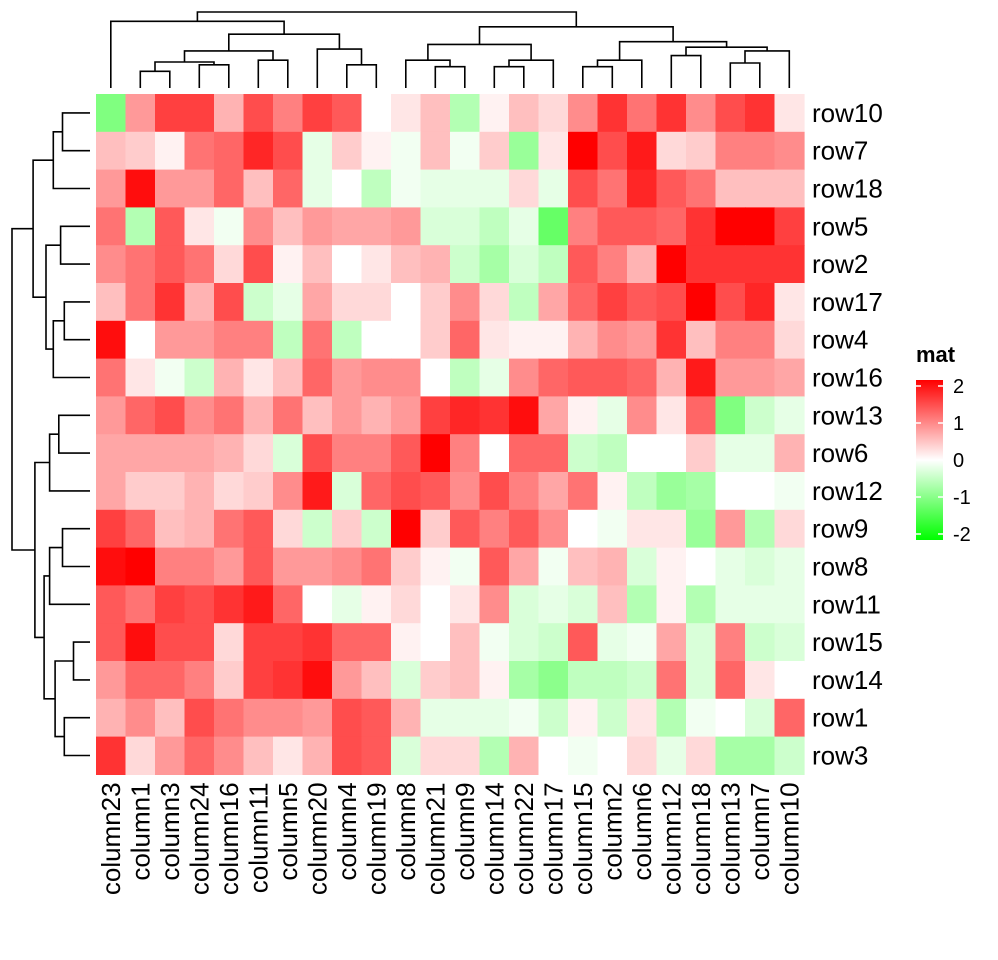  I want to click on row-label: row11, so click(846, 604).